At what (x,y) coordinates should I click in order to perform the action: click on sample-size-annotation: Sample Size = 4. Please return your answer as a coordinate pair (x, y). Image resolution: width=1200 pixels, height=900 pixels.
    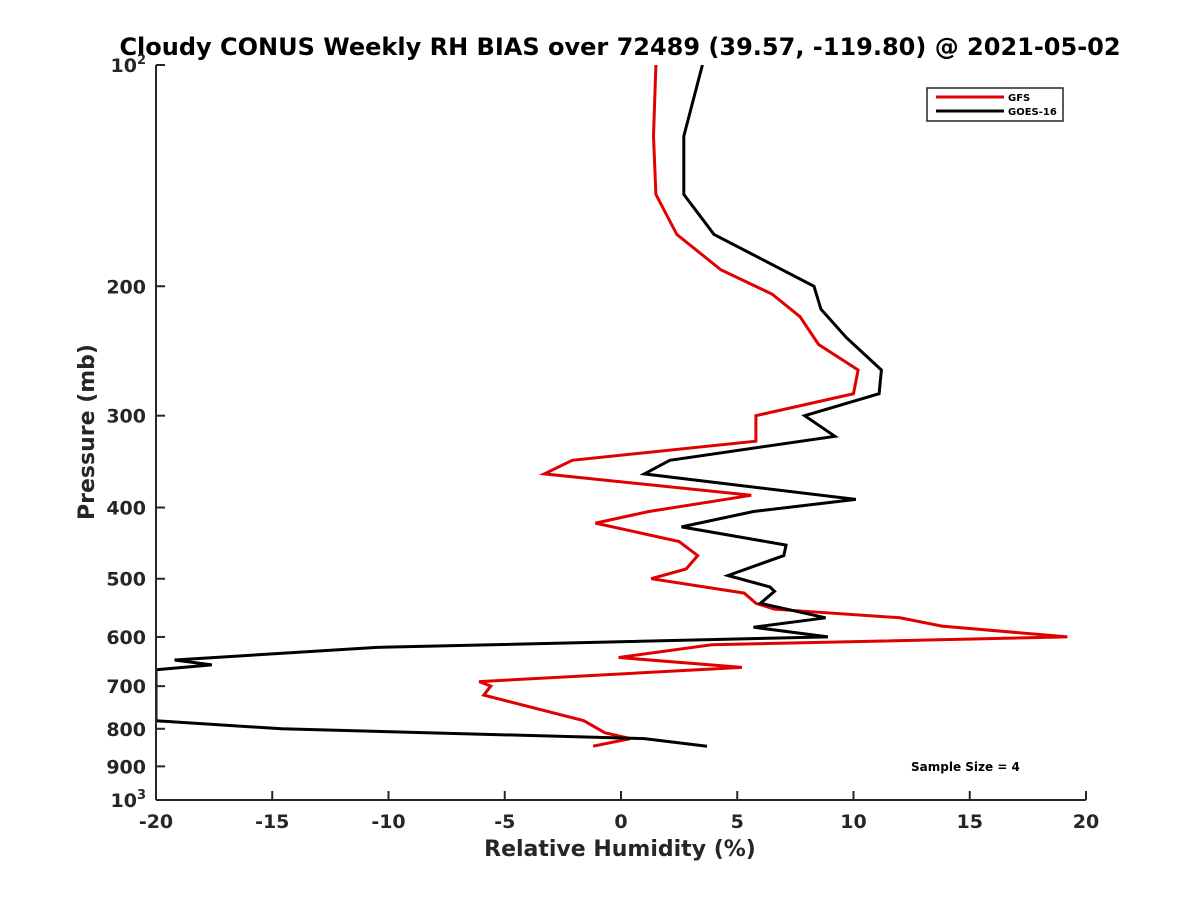
    Looking at the image, I should click on (965, 767).